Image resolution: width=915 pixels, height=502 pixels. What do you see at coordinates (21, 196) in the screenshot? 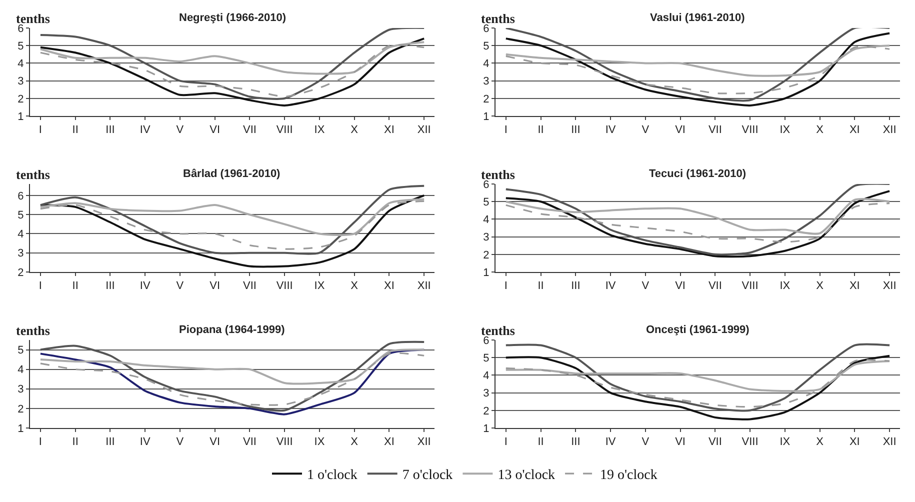
I see `y-tick-label: 6` at bounding box center [21, 196].